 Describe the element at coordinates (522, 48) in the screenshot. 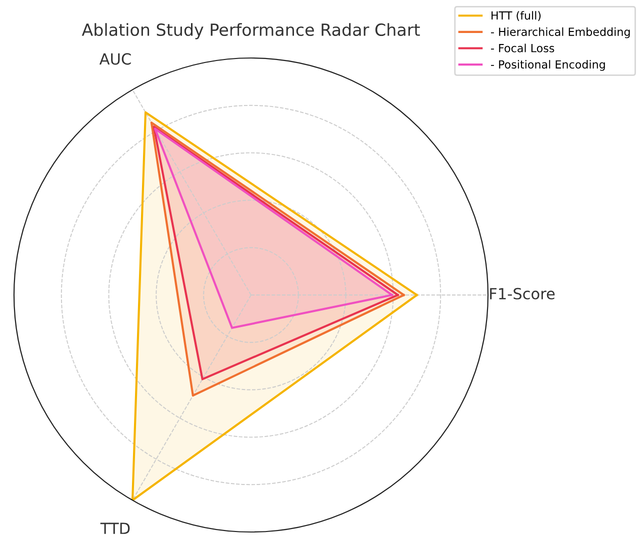

I see `legend-label: - Focal Loss` at that location.